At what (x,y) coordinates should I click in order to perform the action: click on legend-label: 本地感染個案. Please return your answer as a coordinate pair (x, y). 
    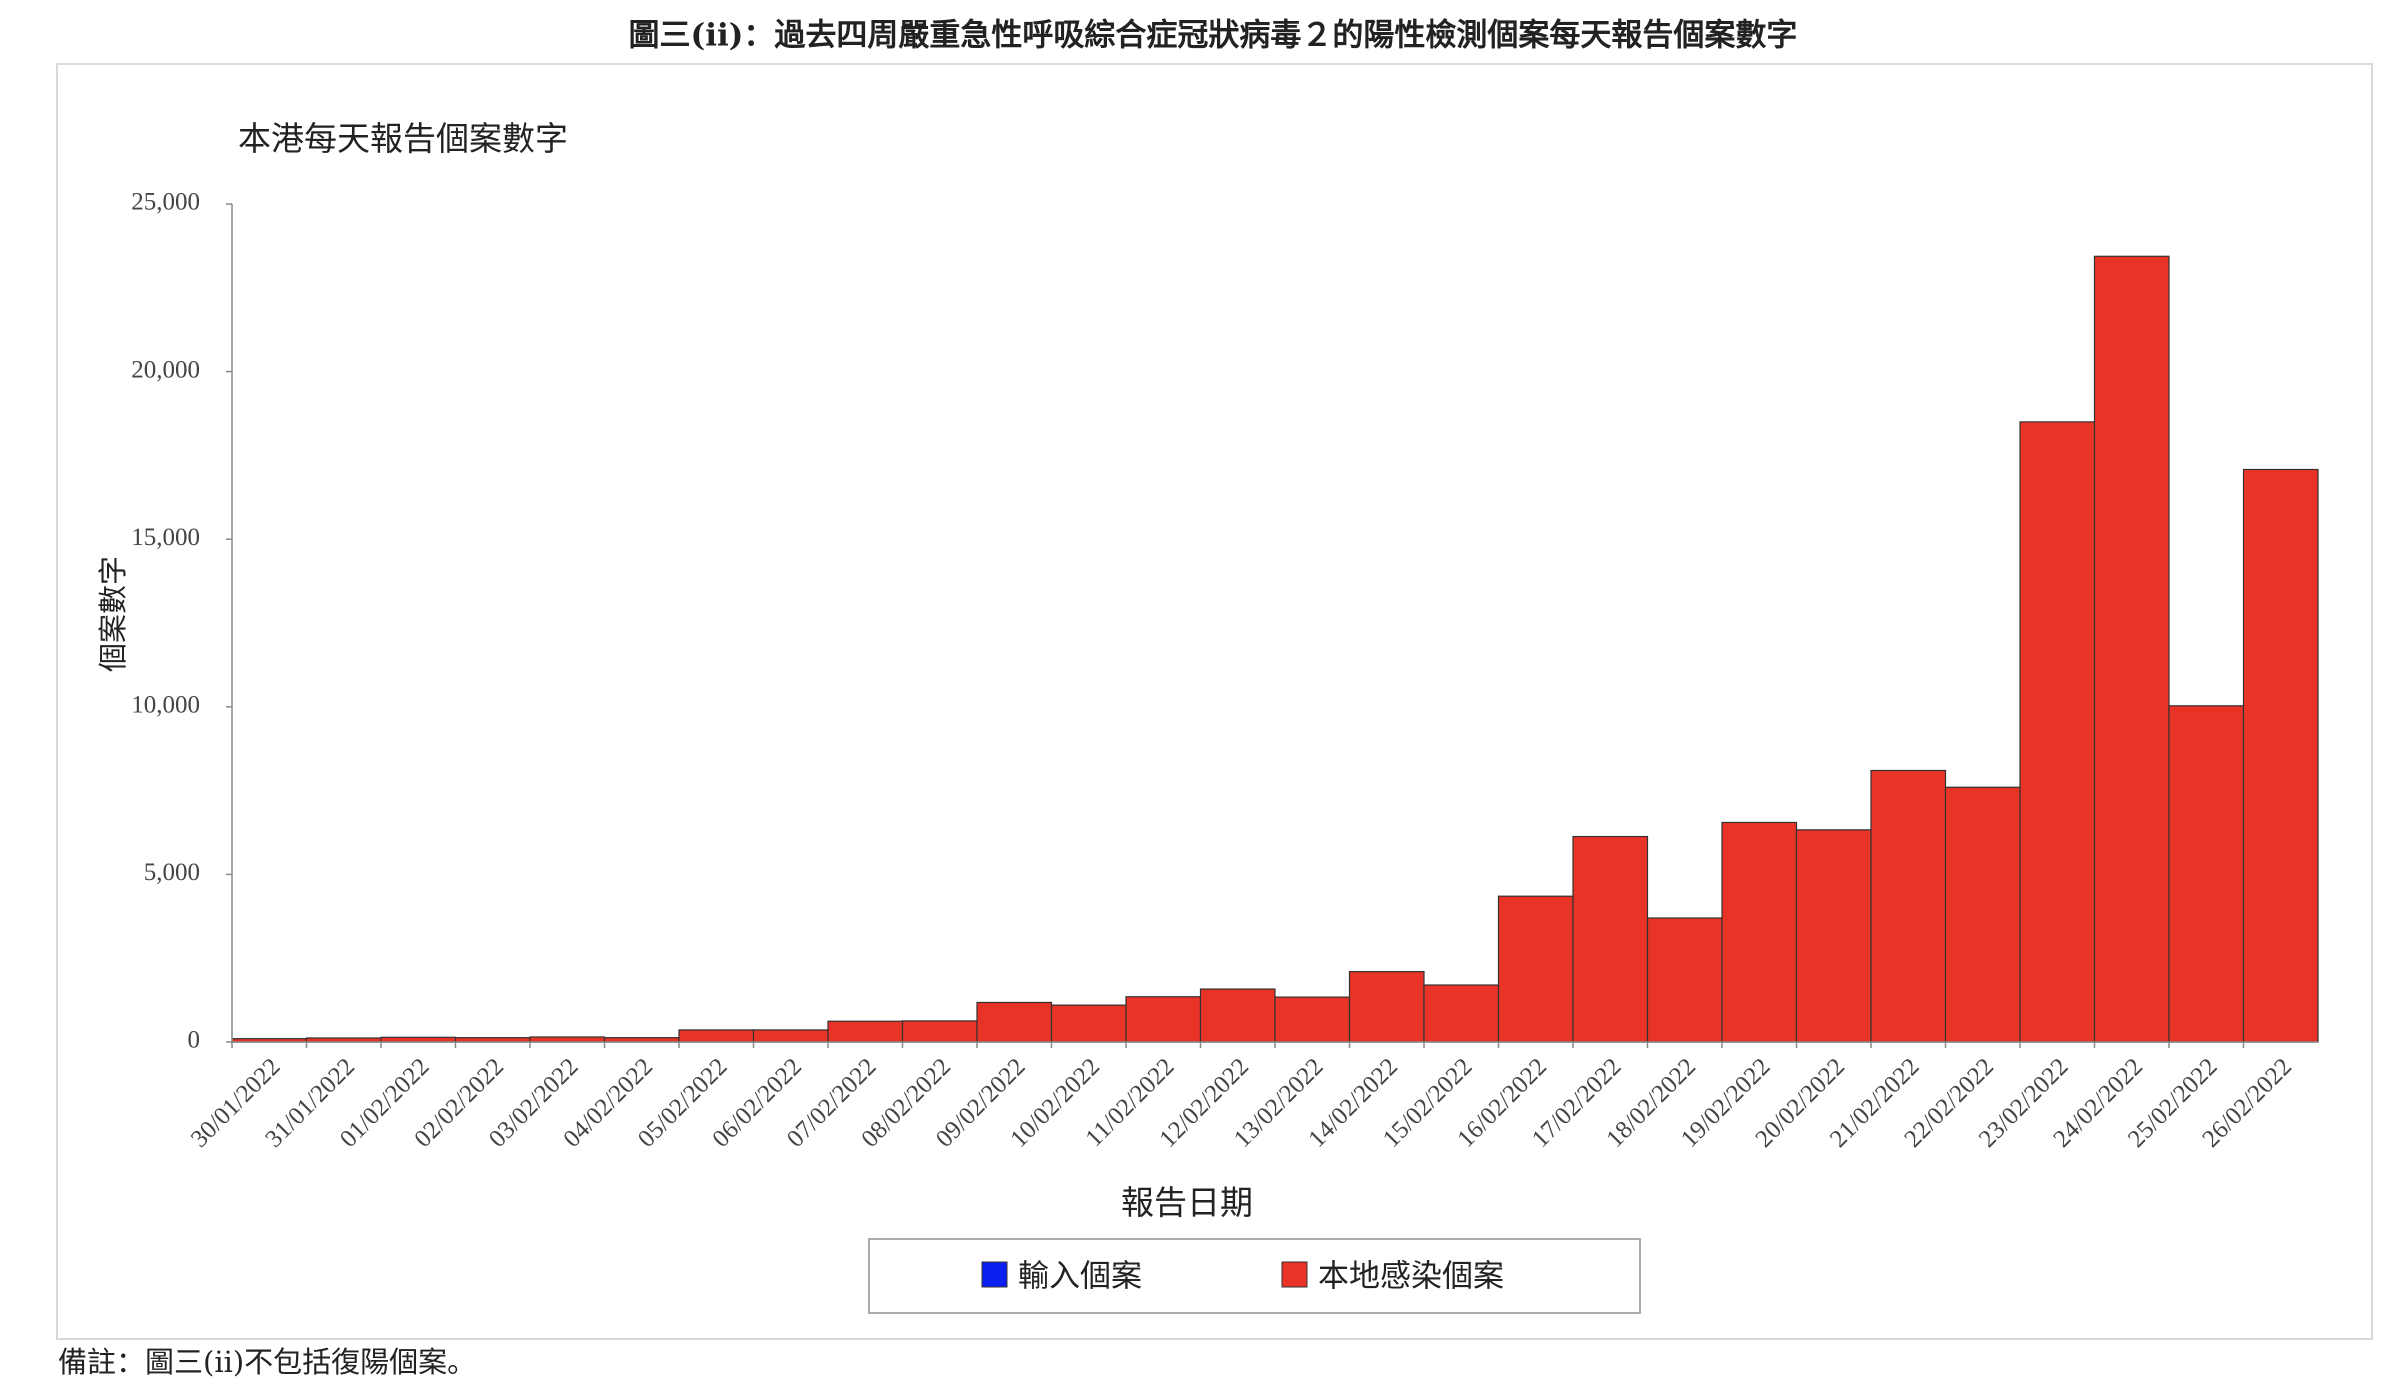
    Looking at the image, I should click on (1411, 1277).